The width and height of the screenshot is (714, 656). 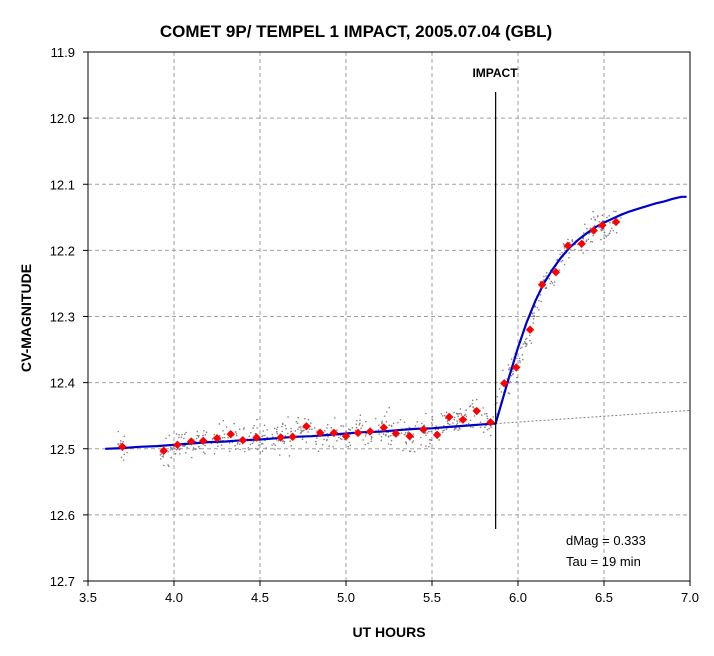 What do you see at coordinates (26, 318) in the screenshot?
I see `y-axis-label: CV-MAGNITUDE` at bounding box center [26, 318].